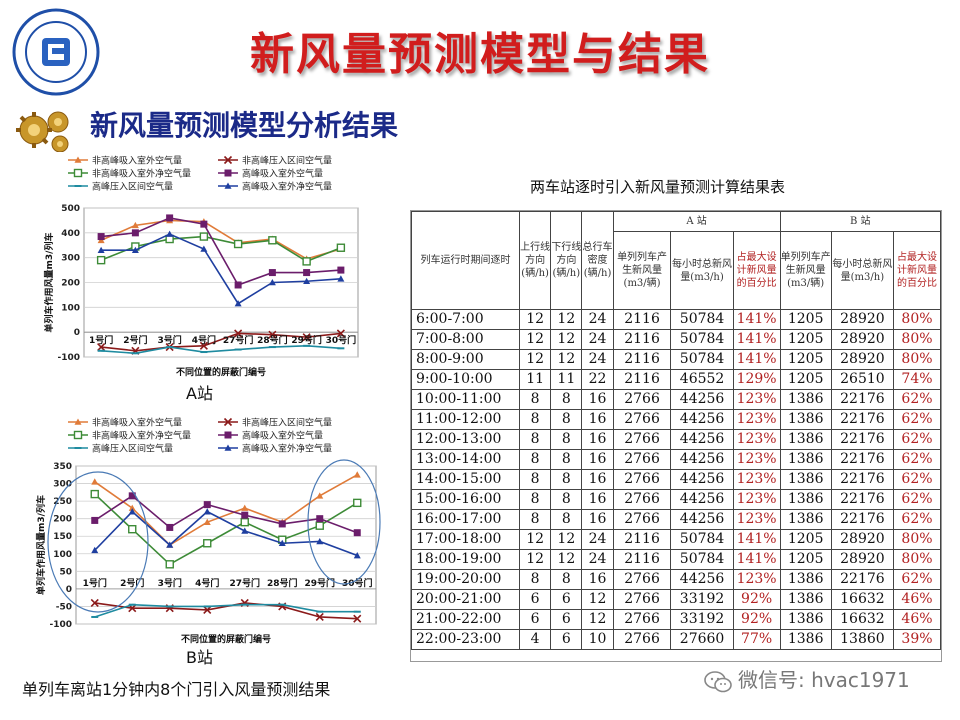  Describe the element at coordinates (275, 187) in the screenshot. I see `legend-item: 高峰吸入室外净空气量` at that location.